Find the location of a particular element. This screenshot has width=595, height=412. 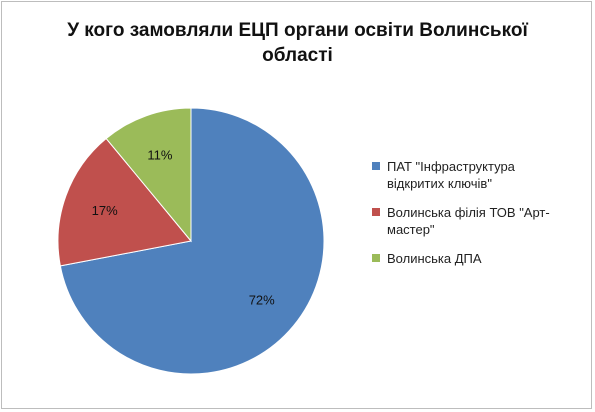

pie-slice-art-master is located at coordinates (124, 202).